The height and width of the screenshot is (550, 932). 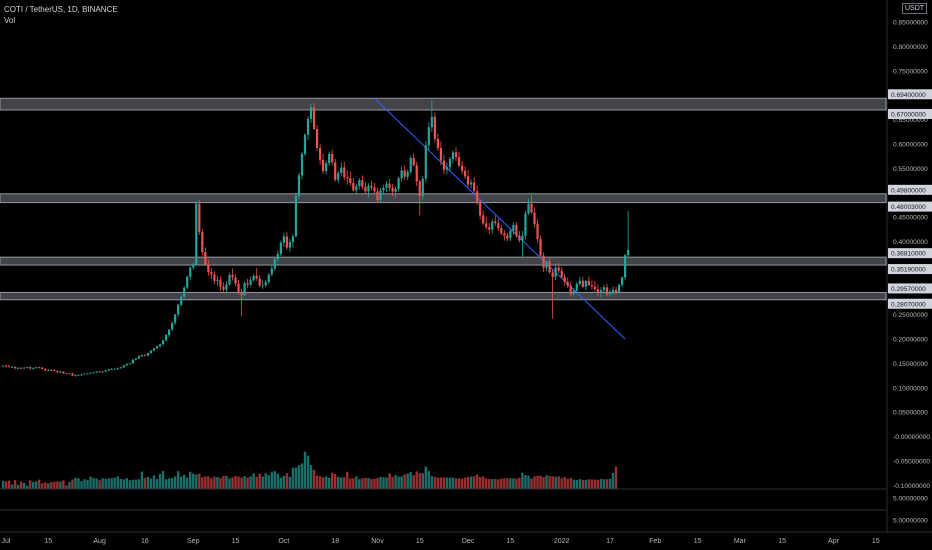 I want to click on symbol-title: COTI / TetherUS, 1D, BINANCE, so click(x=61, y=9).